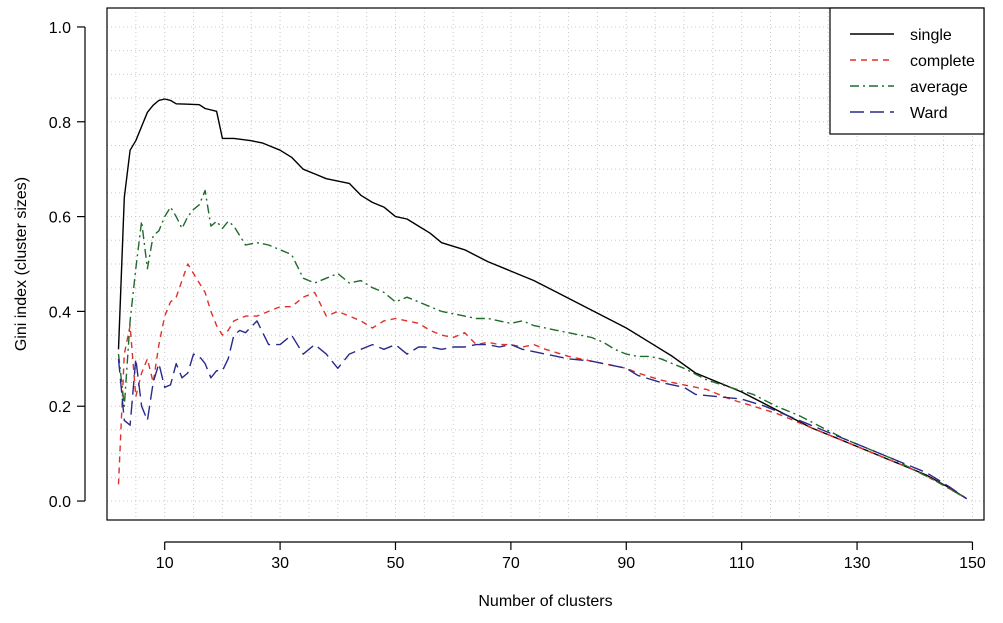  I want to click on legend-box, so click(907, 71).